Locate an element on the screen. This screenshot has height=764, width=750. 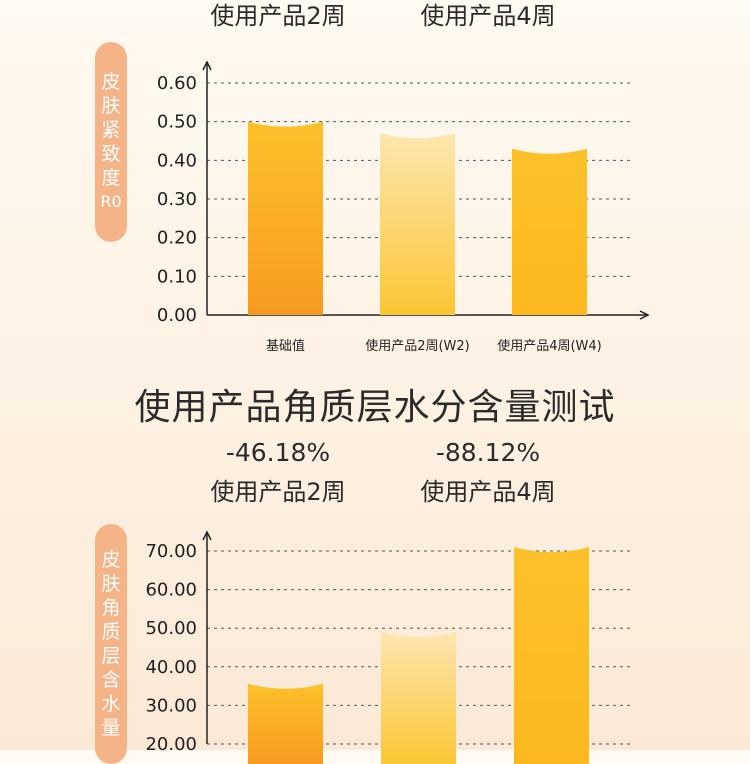
y-tick-label: 60.00 is located at coordinates (171, 590).